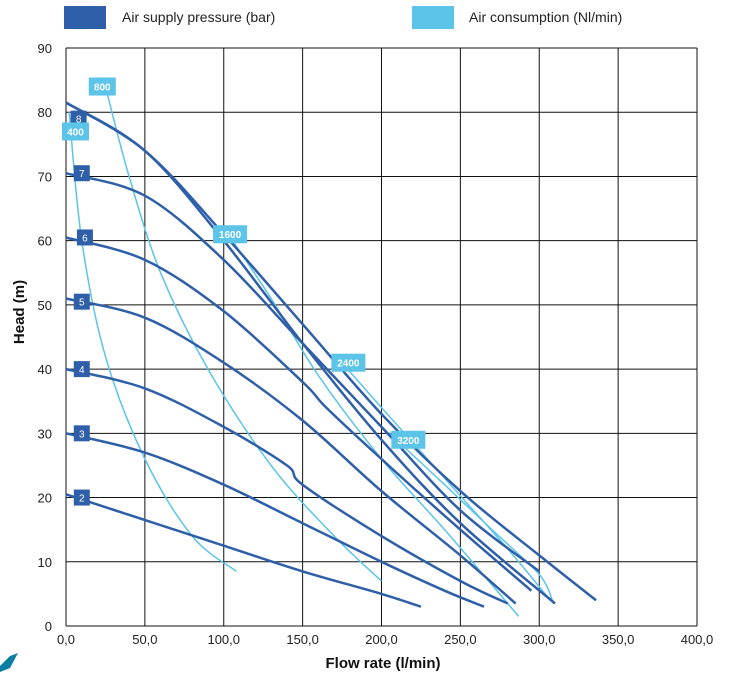 The image size is (734, 680). I want to click on y-tick-label: 80, so click(45, 112).